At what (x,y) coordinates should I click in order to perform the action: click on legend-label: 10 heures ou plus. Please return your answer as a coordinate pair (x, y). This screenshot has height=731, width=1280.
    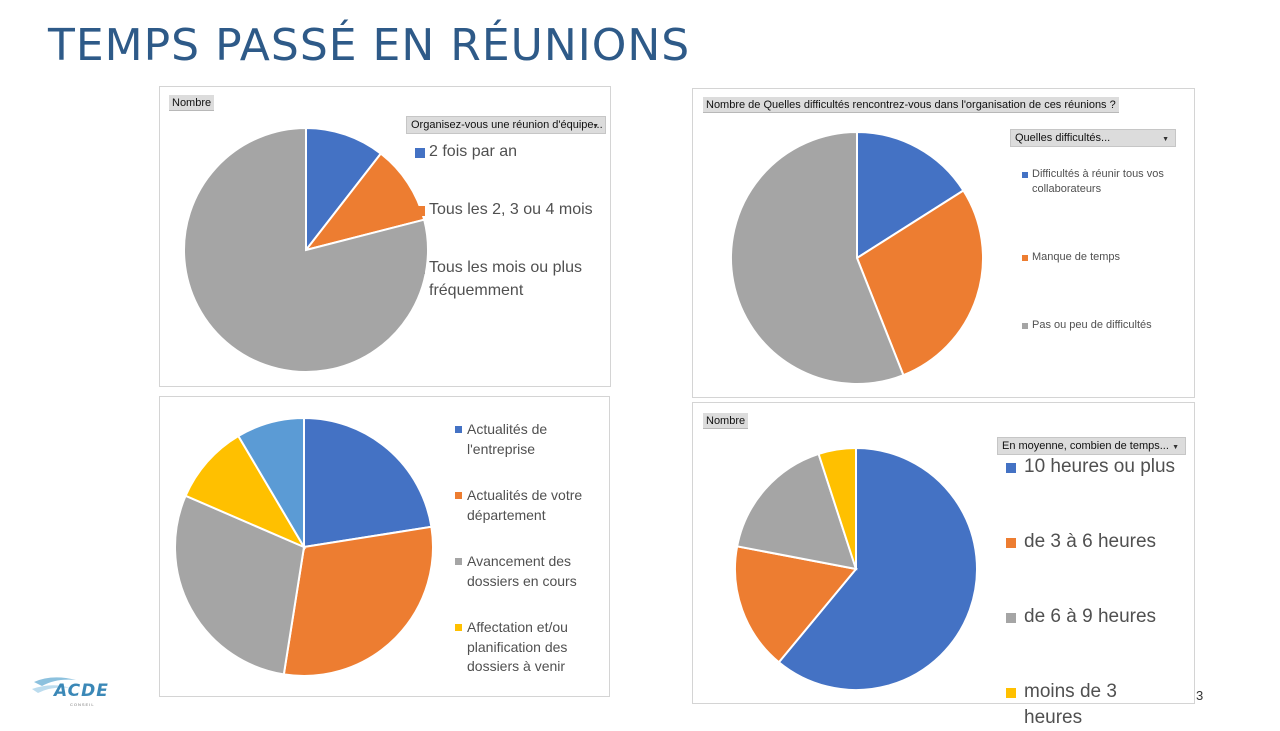
    Looking at the image, I should click on (1100, 466).